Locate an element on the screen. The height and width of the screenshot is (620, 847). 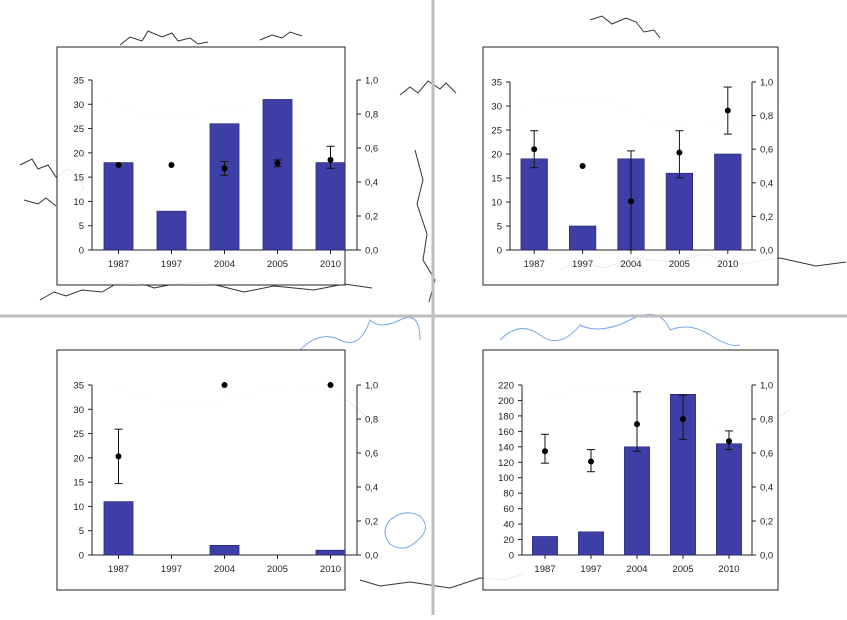
y-left-tick-label: 60 is located at coordinates (508, 509).